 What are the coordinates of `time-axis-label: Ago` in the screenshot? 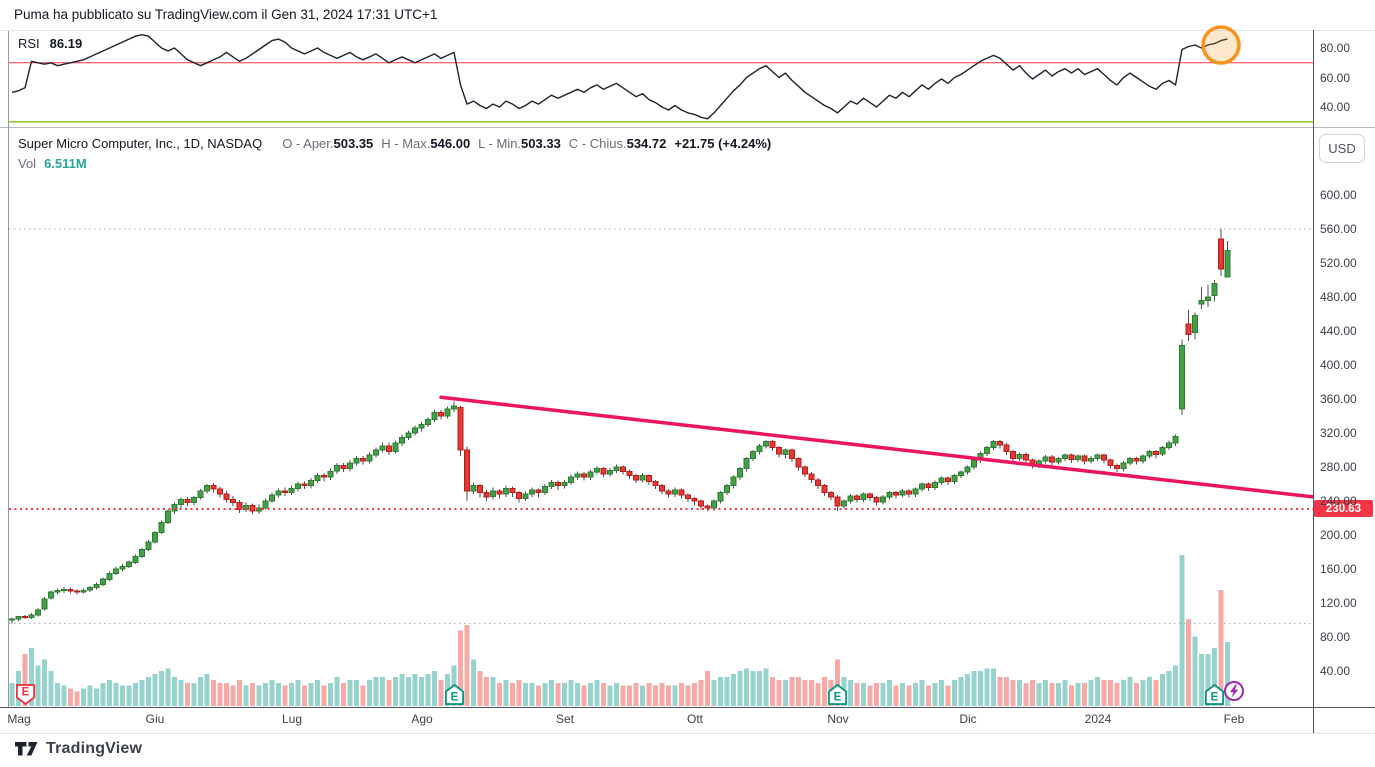 It's located at (422, 719).